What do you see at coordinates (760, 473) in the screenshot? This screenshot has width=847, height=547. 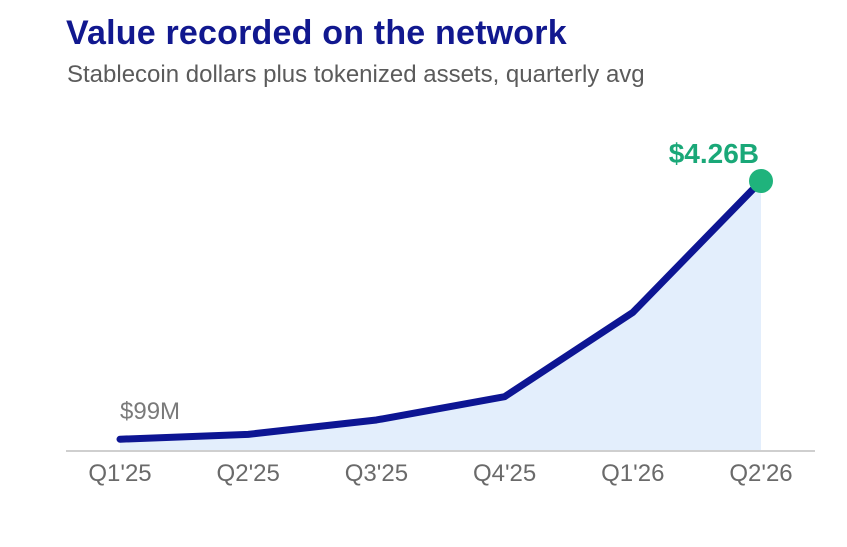 I see `x-tick-label: Q2'26` at bounding box center [760, 473].